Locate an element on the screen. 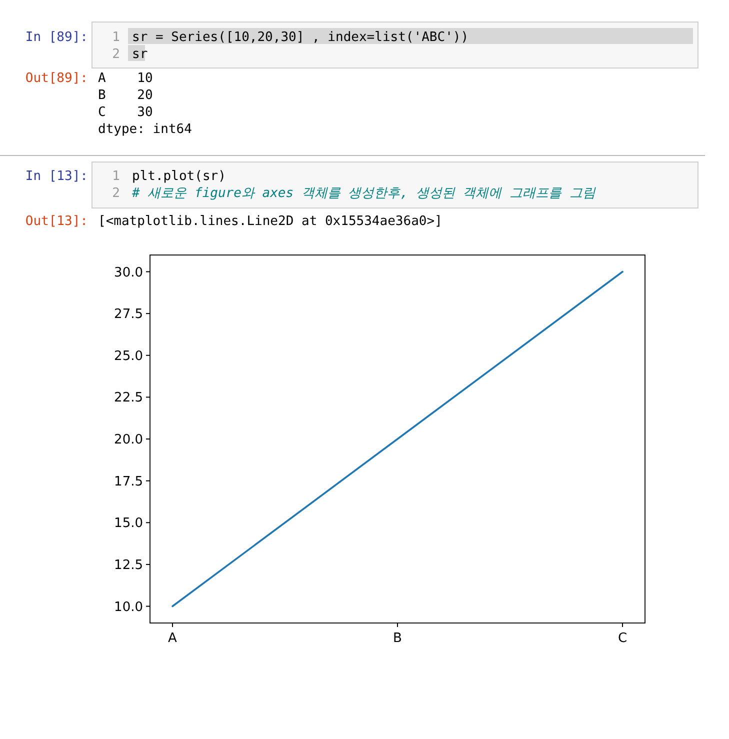  x-tick-label: A is located at coordinates (173, 638).